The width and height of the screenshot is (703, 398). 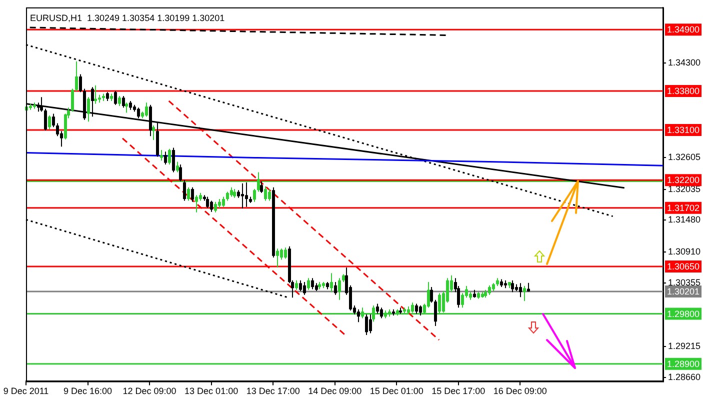 What do you see at coordinates (683, 29) in the screenshot?
I see `ref-line-label: 1.34900` at bounding box center [683, 29].